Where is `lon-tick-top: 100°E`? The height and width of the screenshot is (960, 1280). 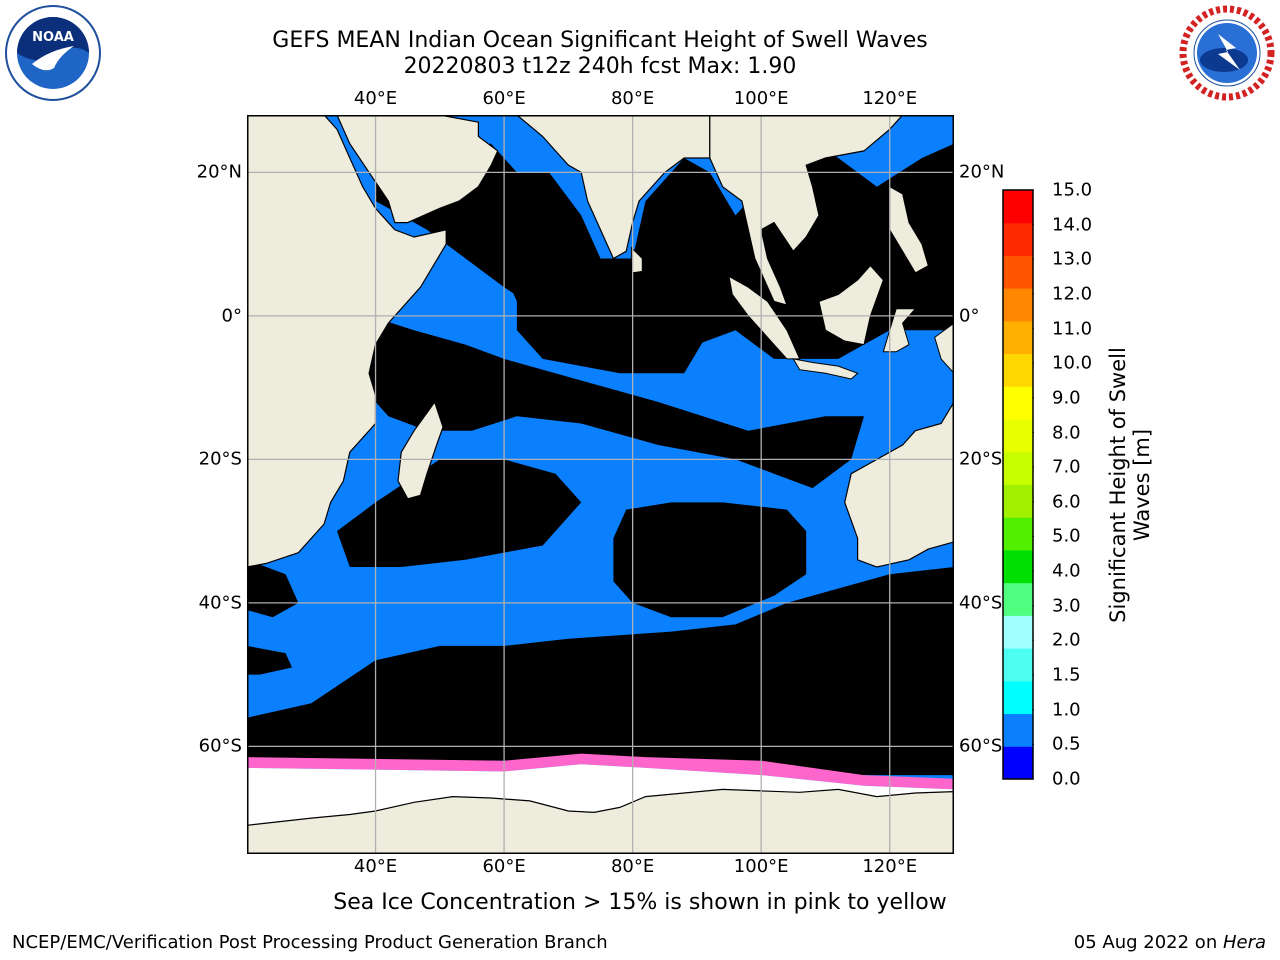 lon-tick-top: 100°E is located at coordinates (761, 98).